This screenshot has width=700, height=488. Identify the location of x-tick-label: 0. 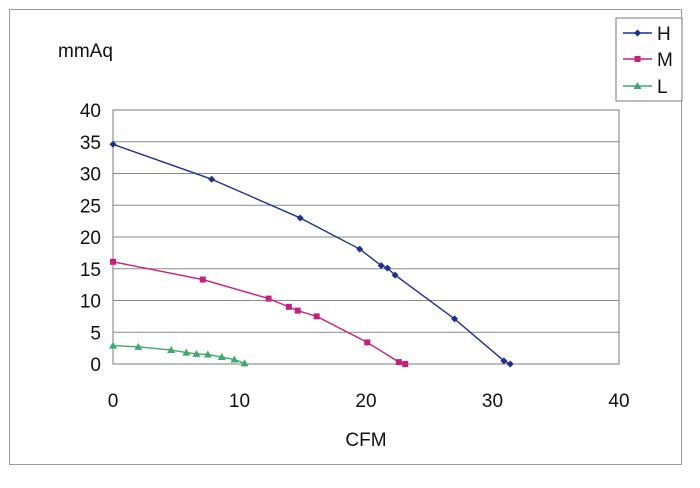
(113, 401).